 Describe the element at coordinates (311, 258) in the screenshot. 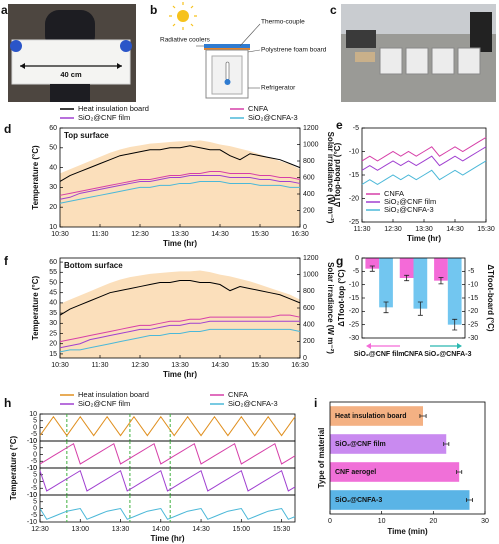

I see `y2-tick-label: 1200` at that location.